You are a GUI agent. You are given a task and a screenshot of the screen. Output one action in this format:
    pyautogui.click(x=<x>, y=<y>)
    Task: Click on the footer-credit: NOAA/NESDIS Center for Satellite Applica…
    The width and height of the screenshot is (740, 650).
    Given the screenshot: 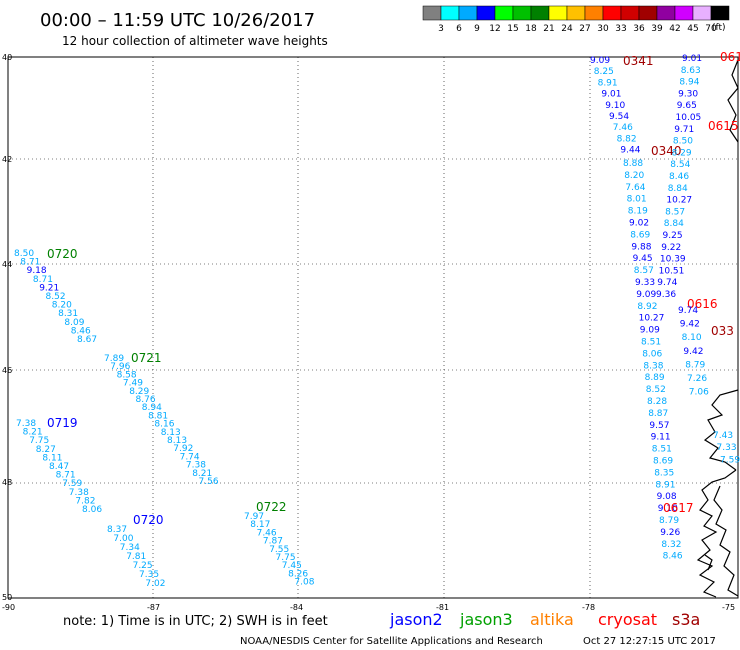 What is the action you would take?
    pyautogui.click(x=391, y=641)
    